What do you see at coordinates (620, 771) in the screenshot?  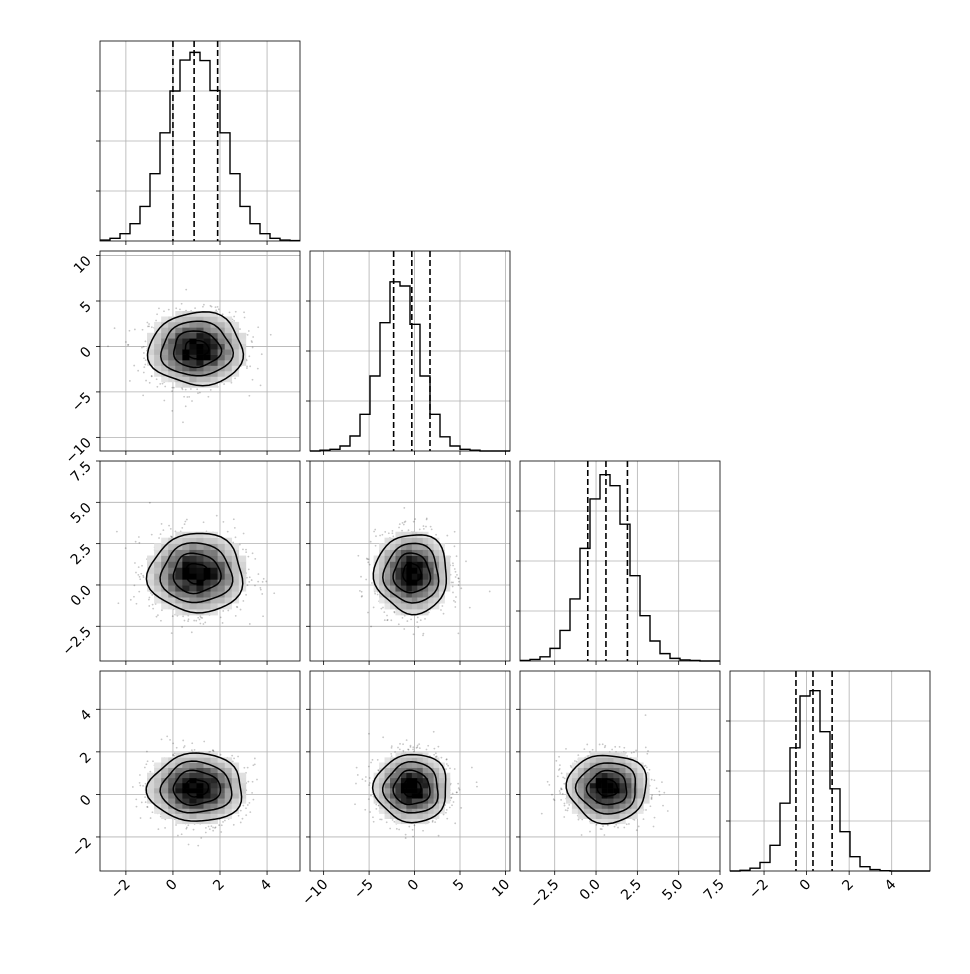 I see `panel-frame` at bounding box center [620, 771].